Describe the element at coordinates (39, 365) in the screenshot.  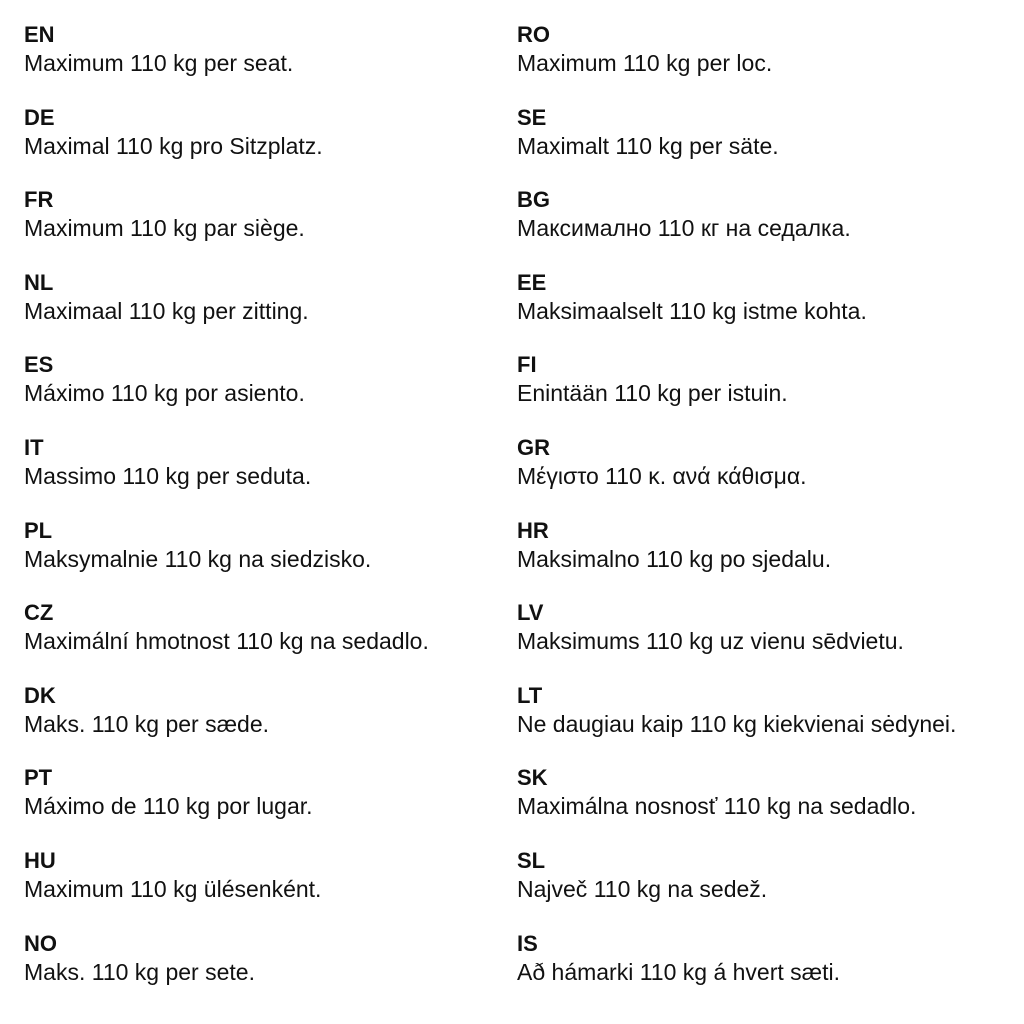
I see `language-code: ES` at that location.